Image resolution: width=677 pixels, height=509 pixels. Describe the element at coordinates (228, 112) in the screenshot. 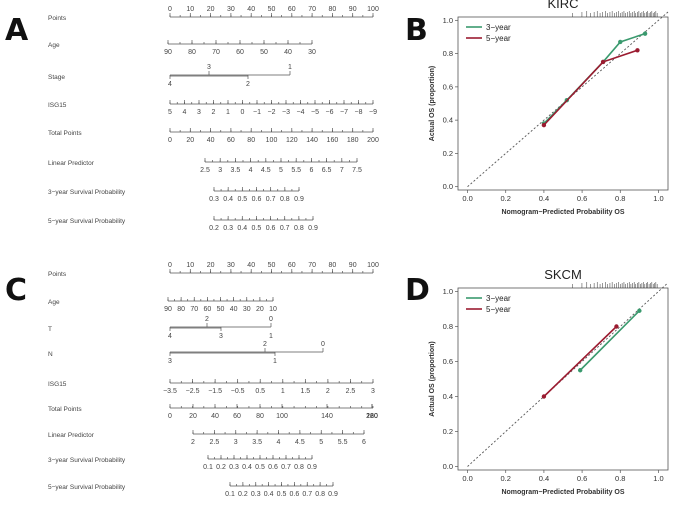

I see `tick-label: 1` at that location.